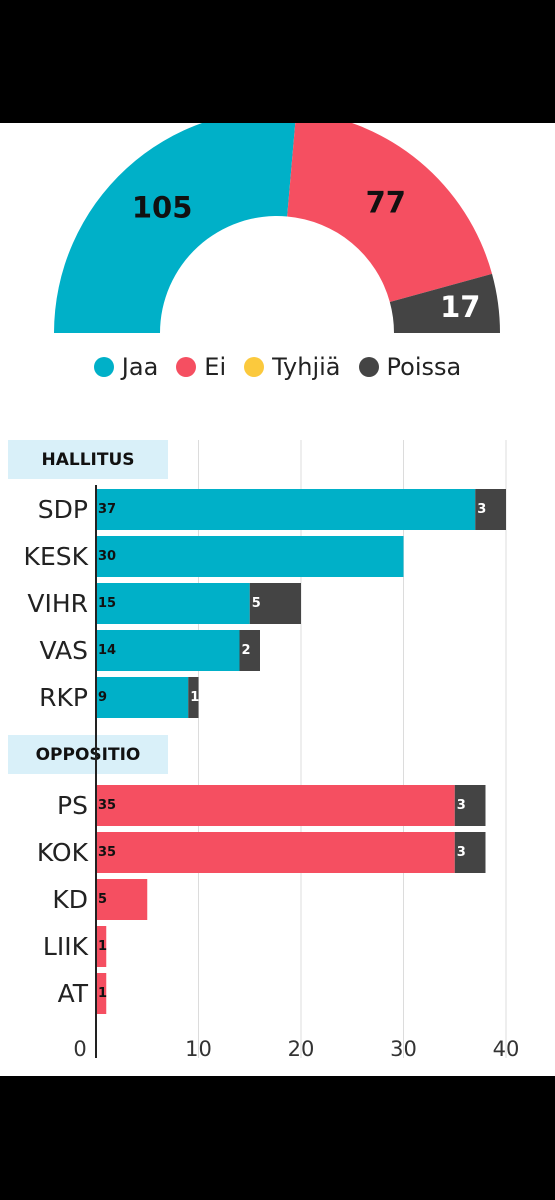  Describe the element at coordinates (198, 1049) in the screenshot. I see `x-tick-label: 10` at that location.